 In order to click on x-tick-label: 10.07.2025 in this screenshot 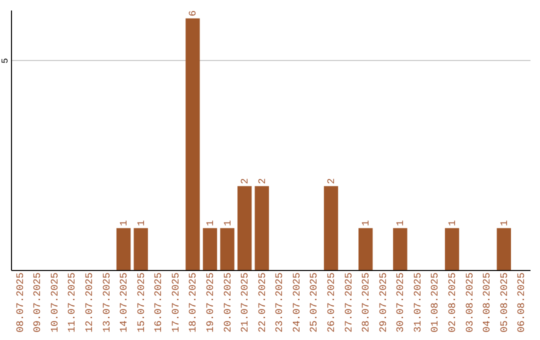, I will do `click(56, 302)`.